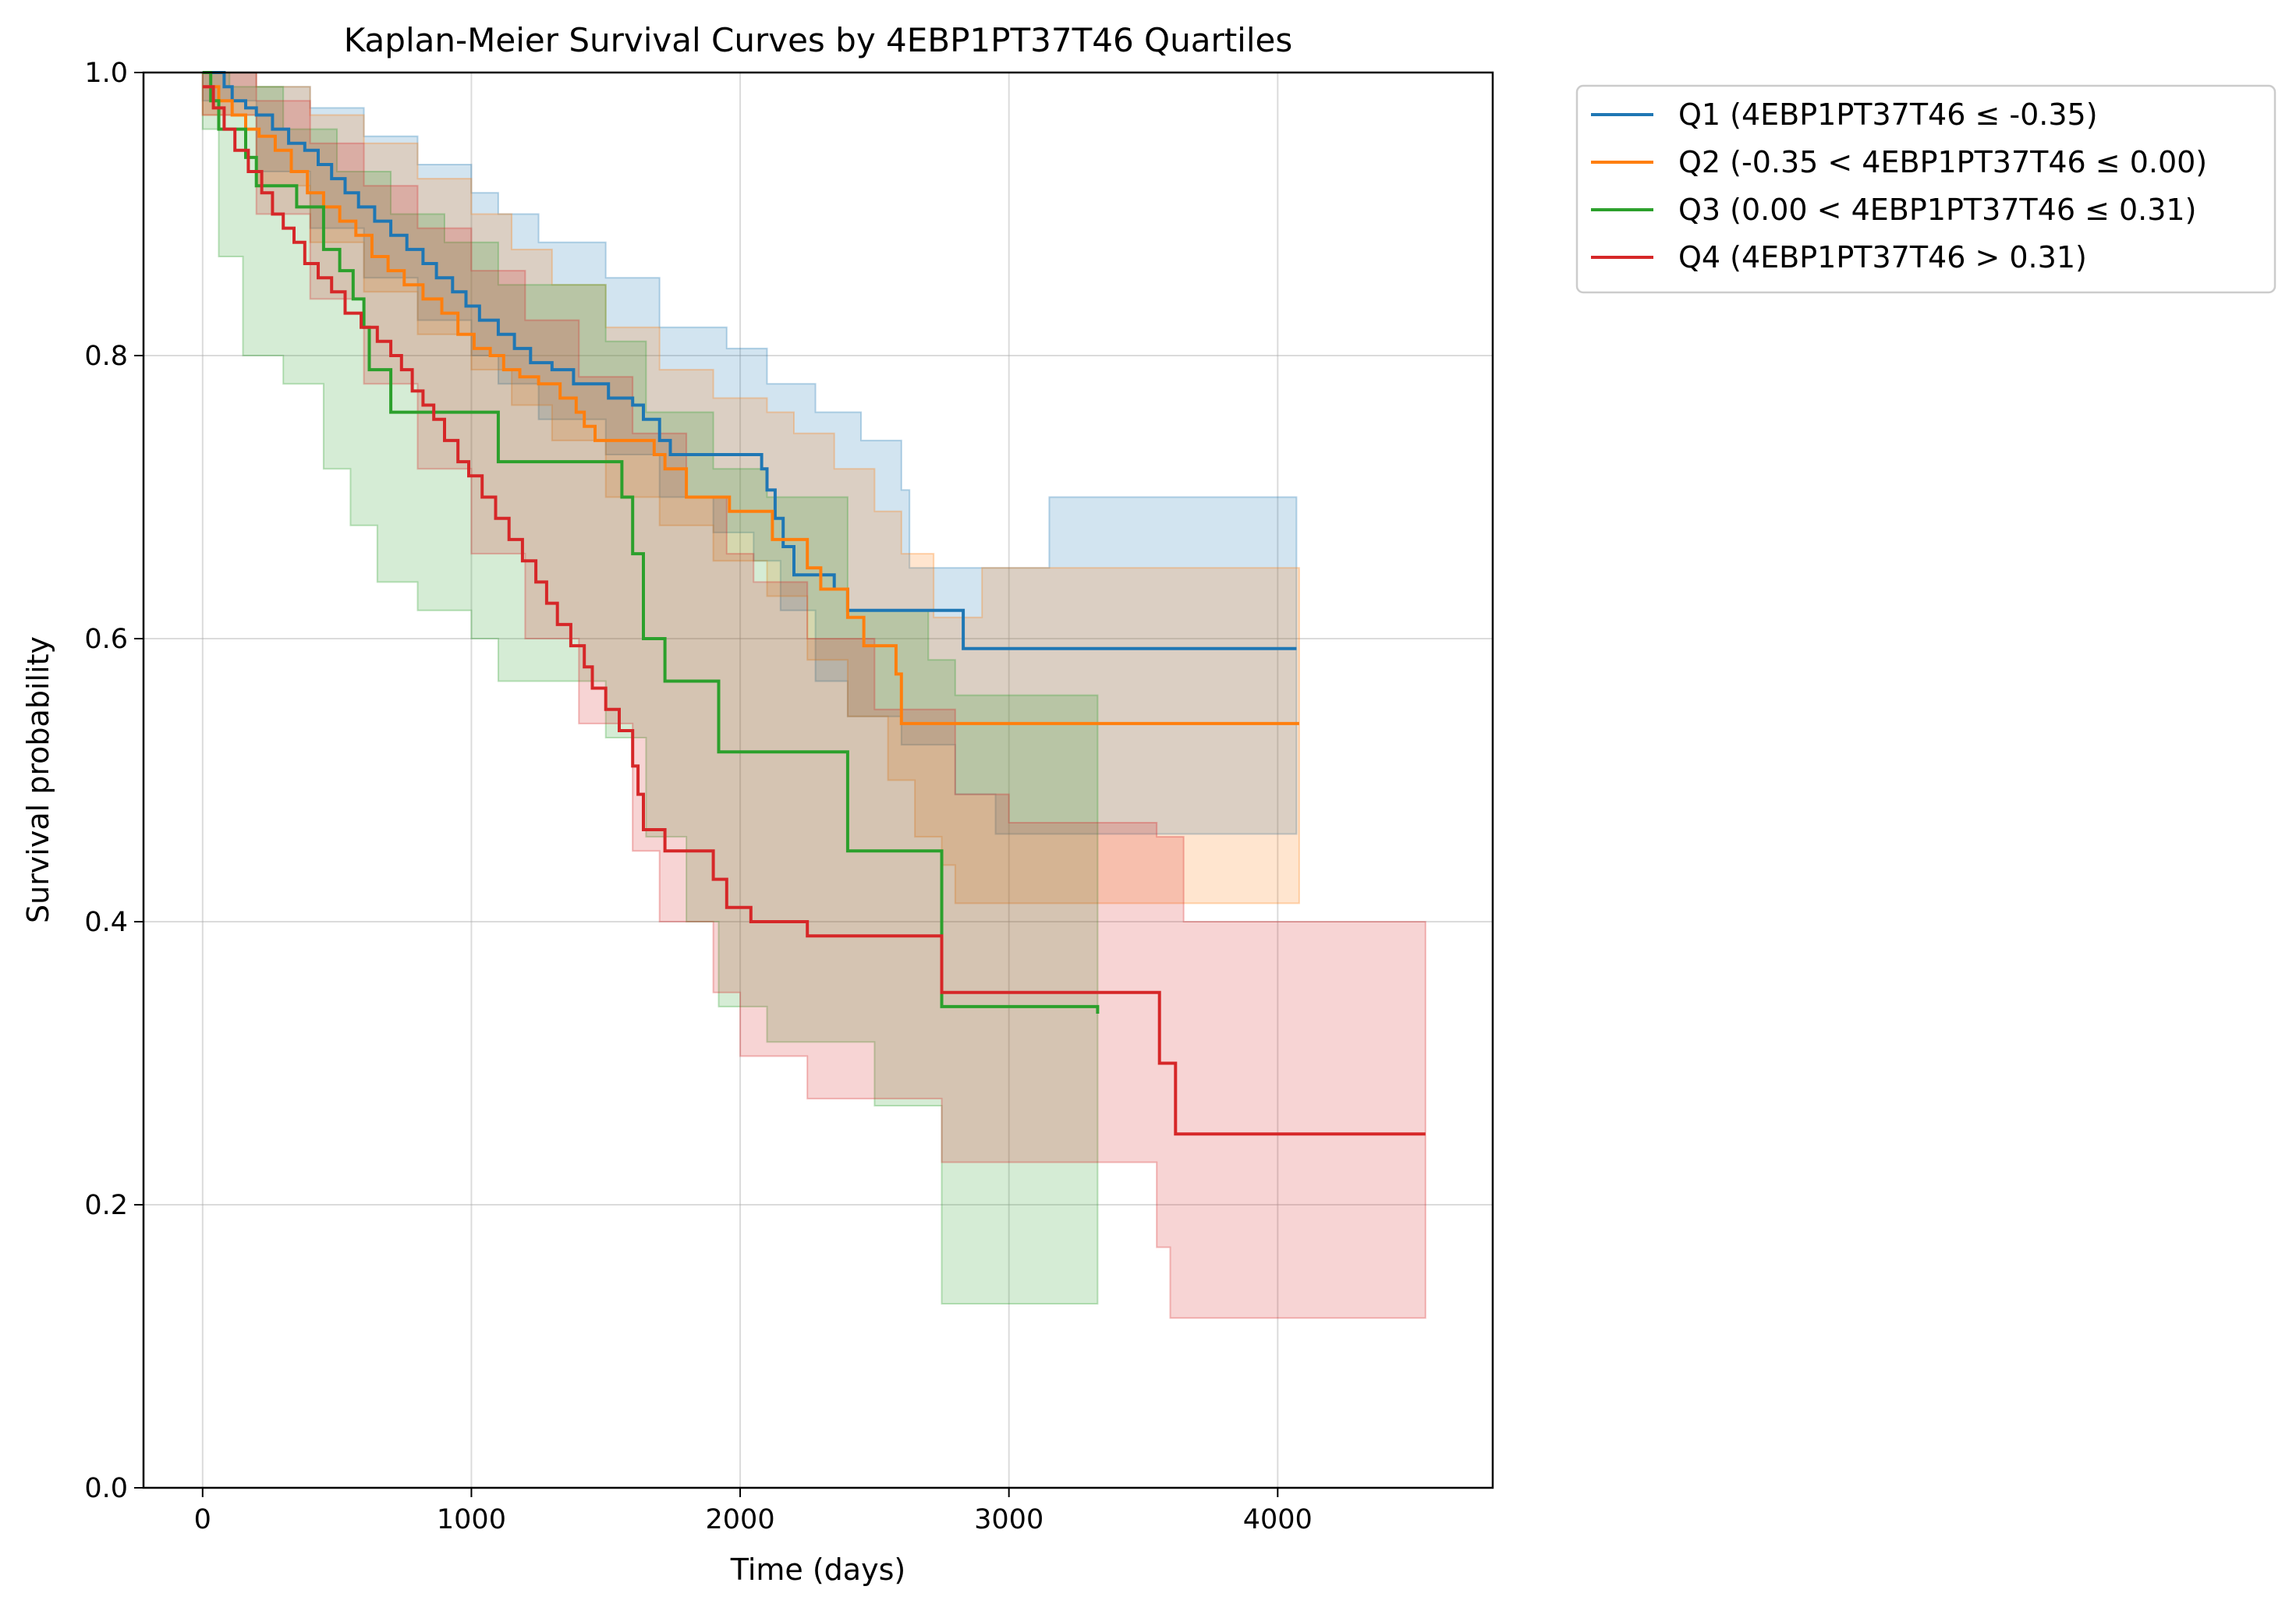 This screenshot has height=1611, width=2296. Describe the element at coordinates (106, 1488) in the screenshot. I see `y-tick-label: 0.0` at that location.